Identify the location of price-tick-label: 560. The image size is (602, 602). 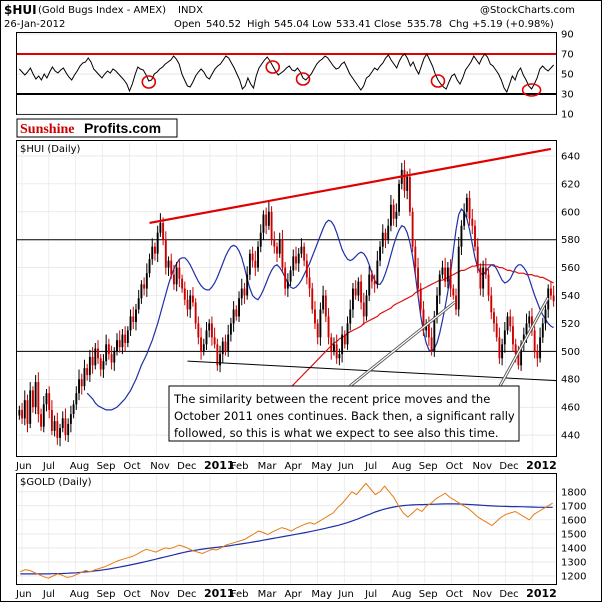
(570, 268).